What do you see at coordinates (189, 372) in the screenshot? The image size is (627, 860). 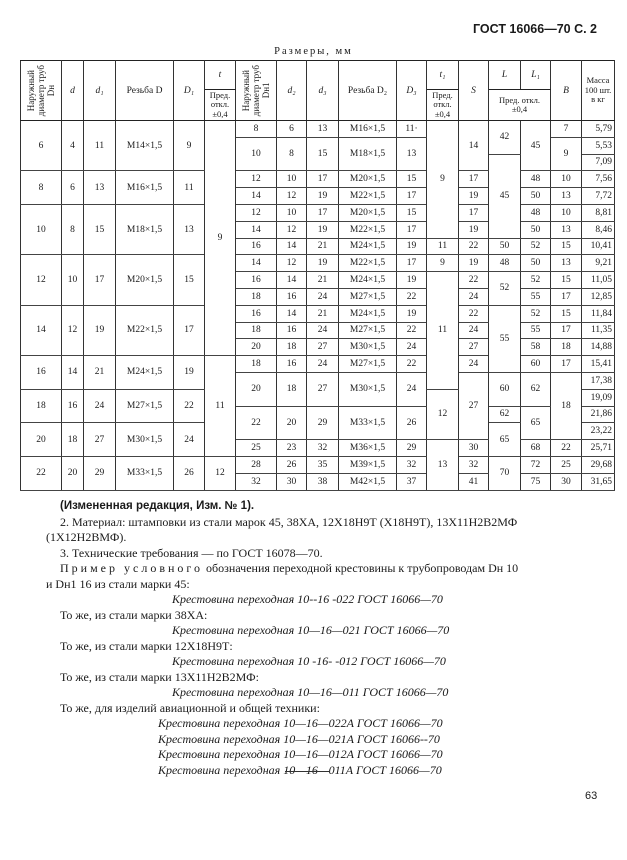 I see `cell-D1: 19` at bounding box center [189, 372].